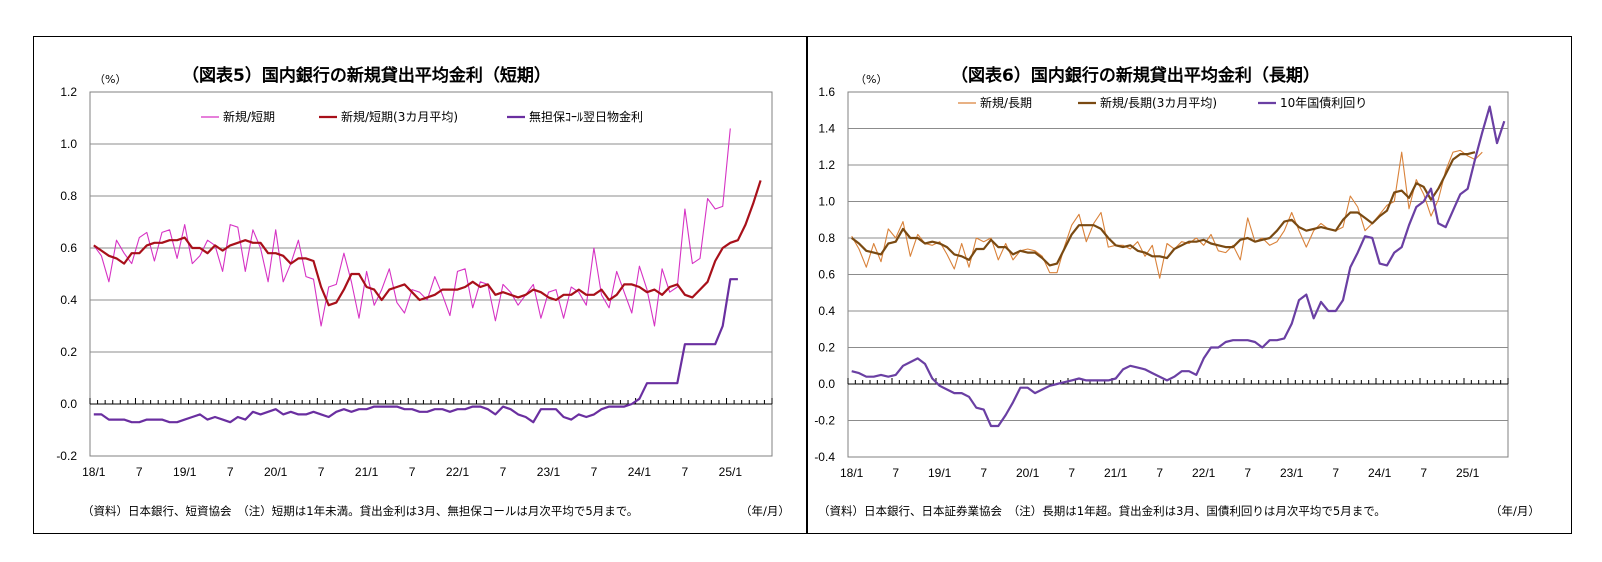 Image resolution: width=1602 pixels, height=562 pixels. Describe the element at coordinates (1006, 102) in the screenshot. I see `legend-label: 新規/長期` at that location.